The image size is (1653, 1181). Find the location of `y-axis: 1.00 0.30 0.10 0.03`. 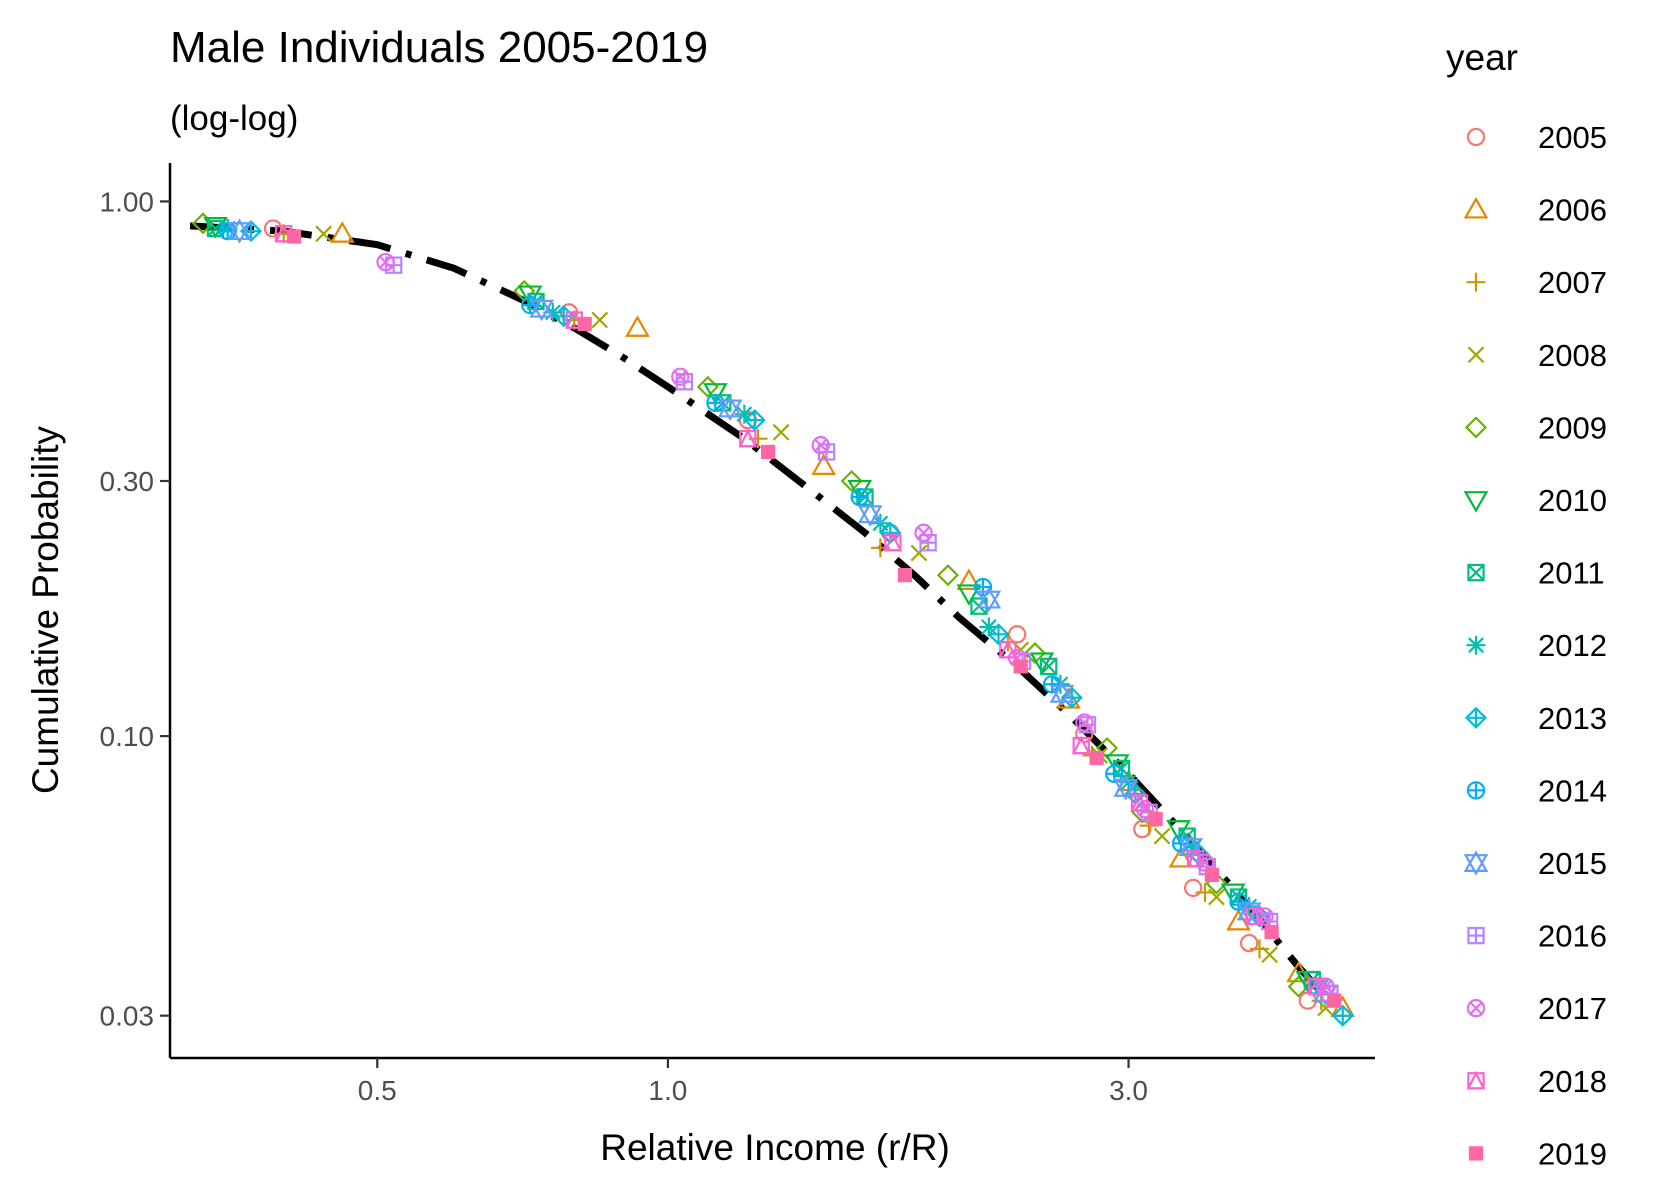

y-axis: 1.00 0.30 0.10 0.03 is located at coordinates (135, 609).